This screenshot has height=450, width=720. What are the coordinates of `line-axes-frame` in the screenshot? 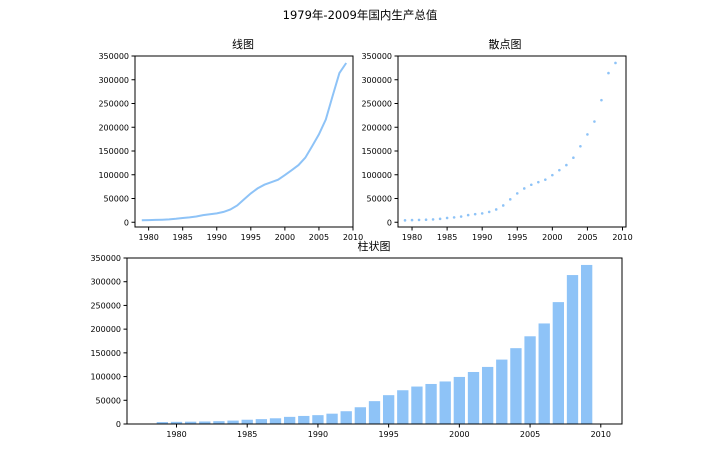 It's located at (244, 141).